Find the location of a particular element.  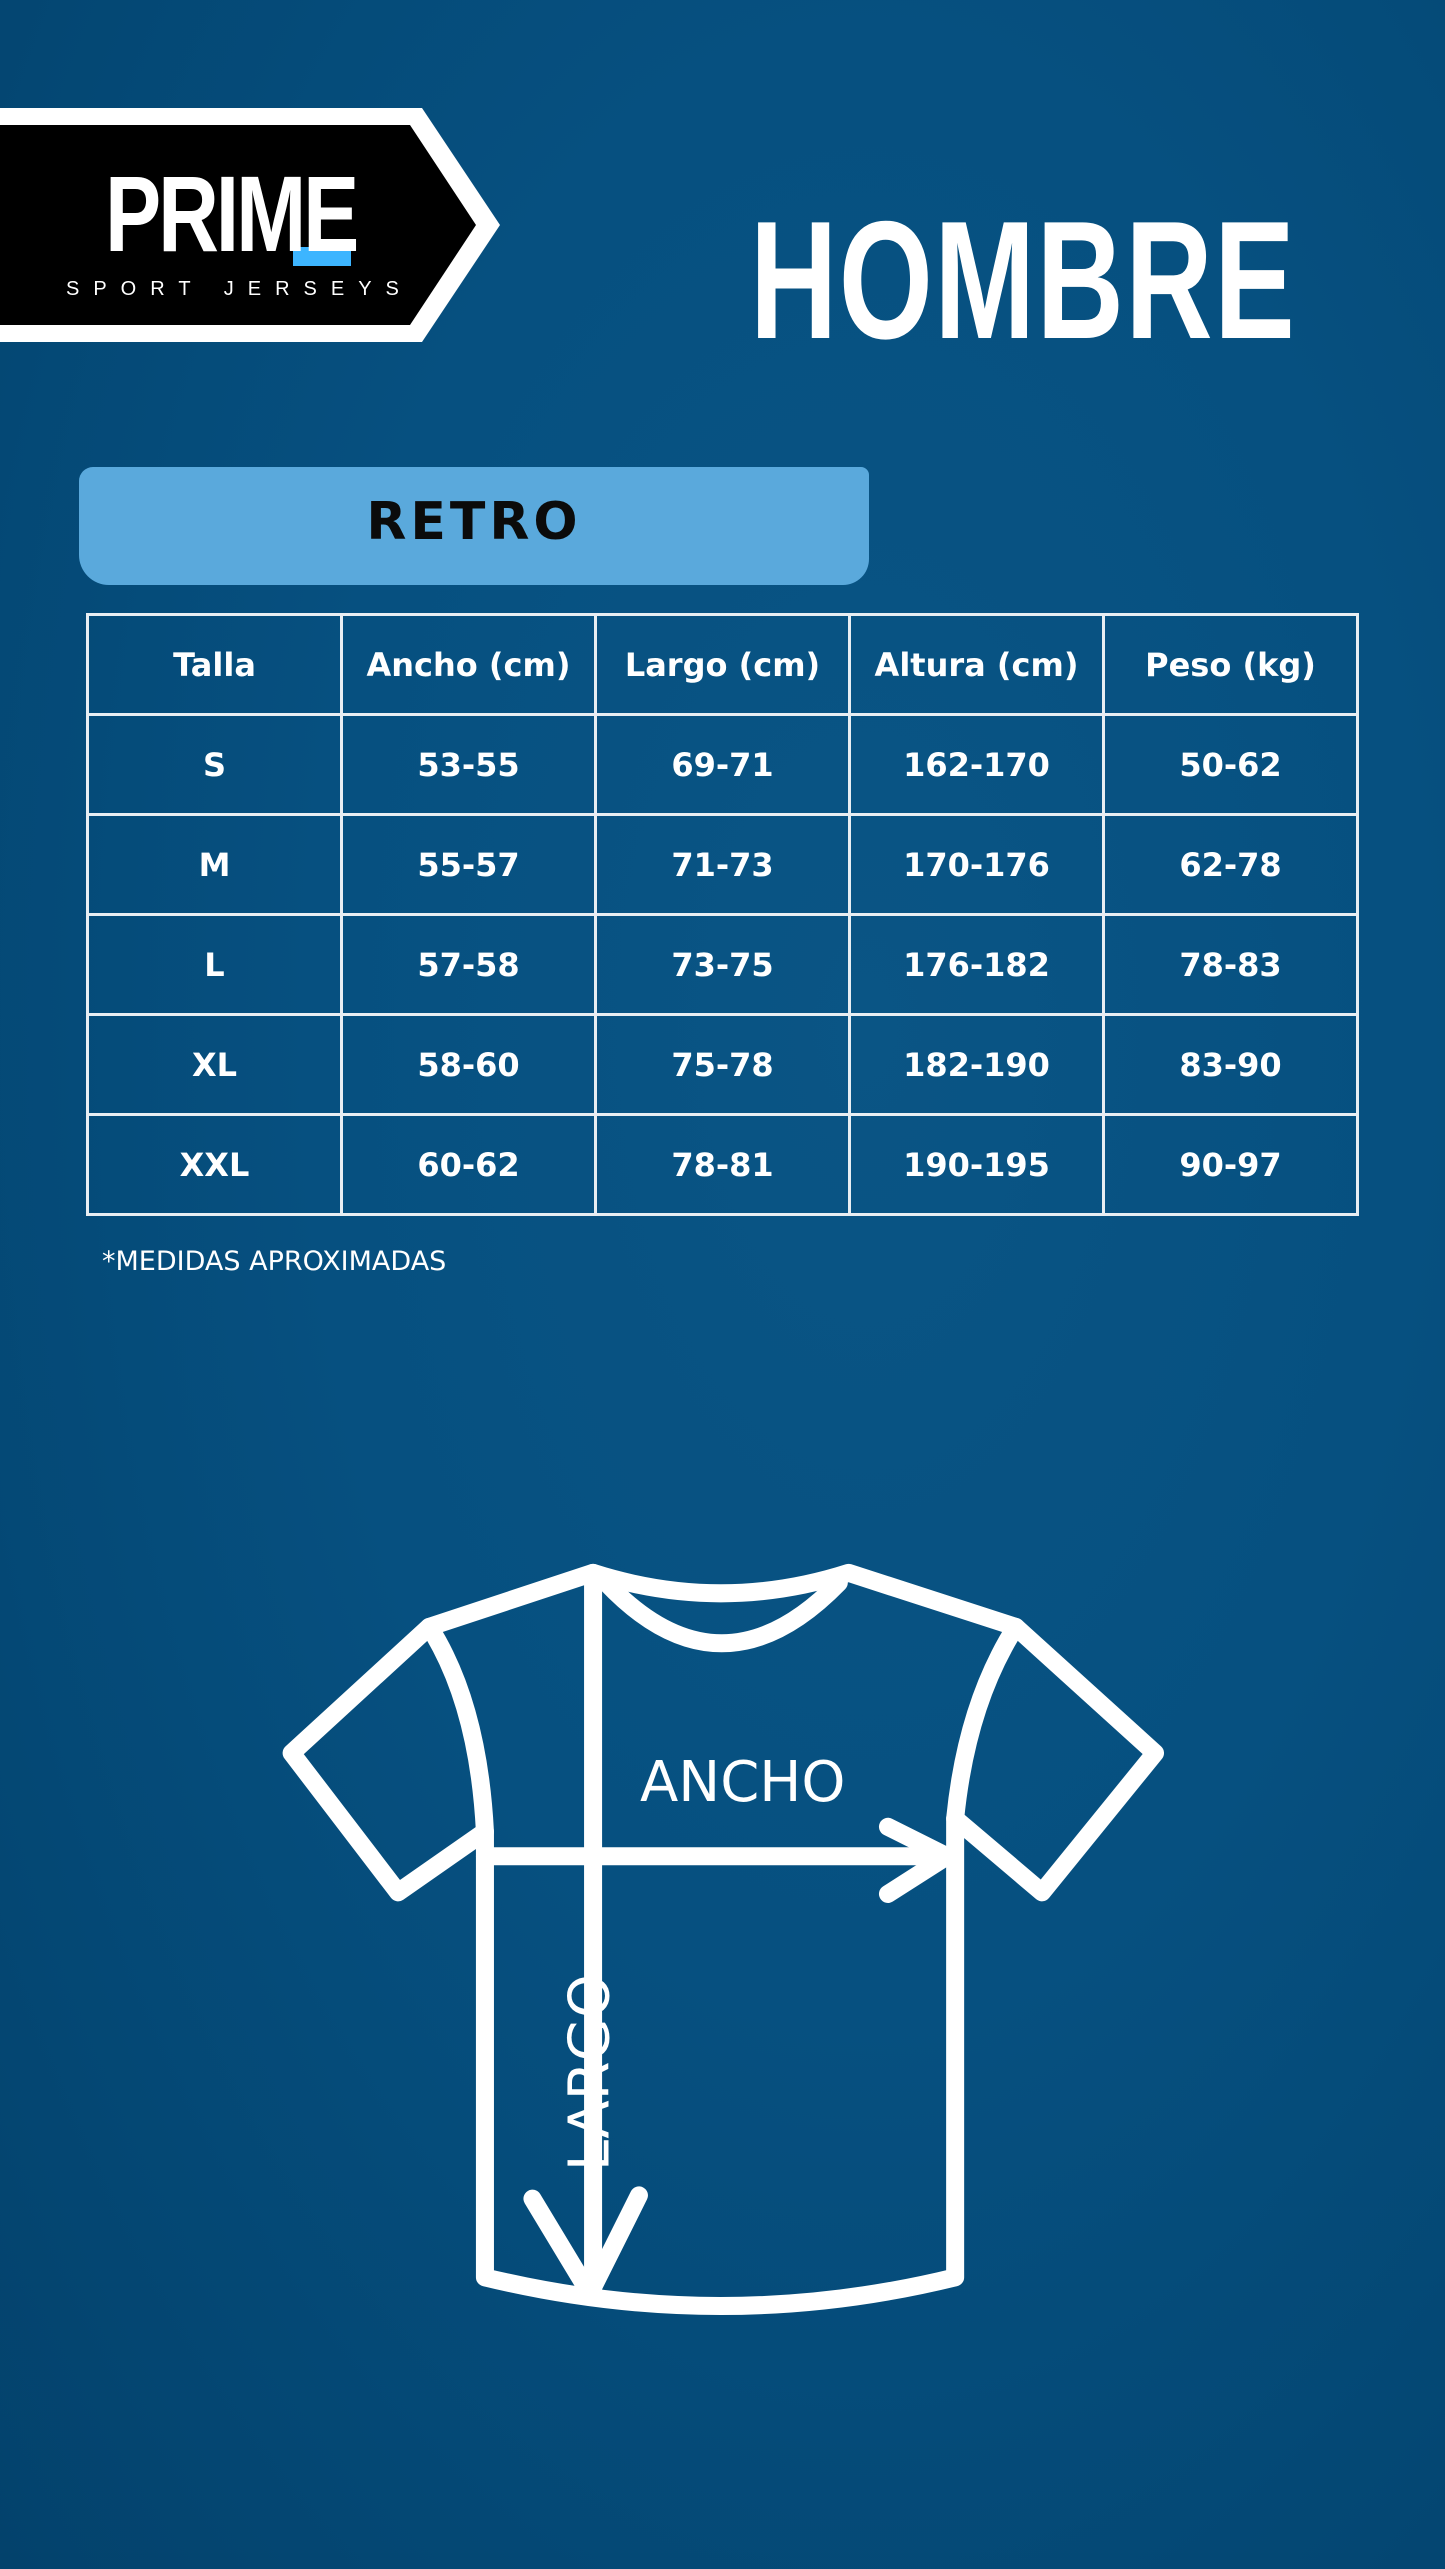

width-arrowhead is located at coordinates (917, 1860).